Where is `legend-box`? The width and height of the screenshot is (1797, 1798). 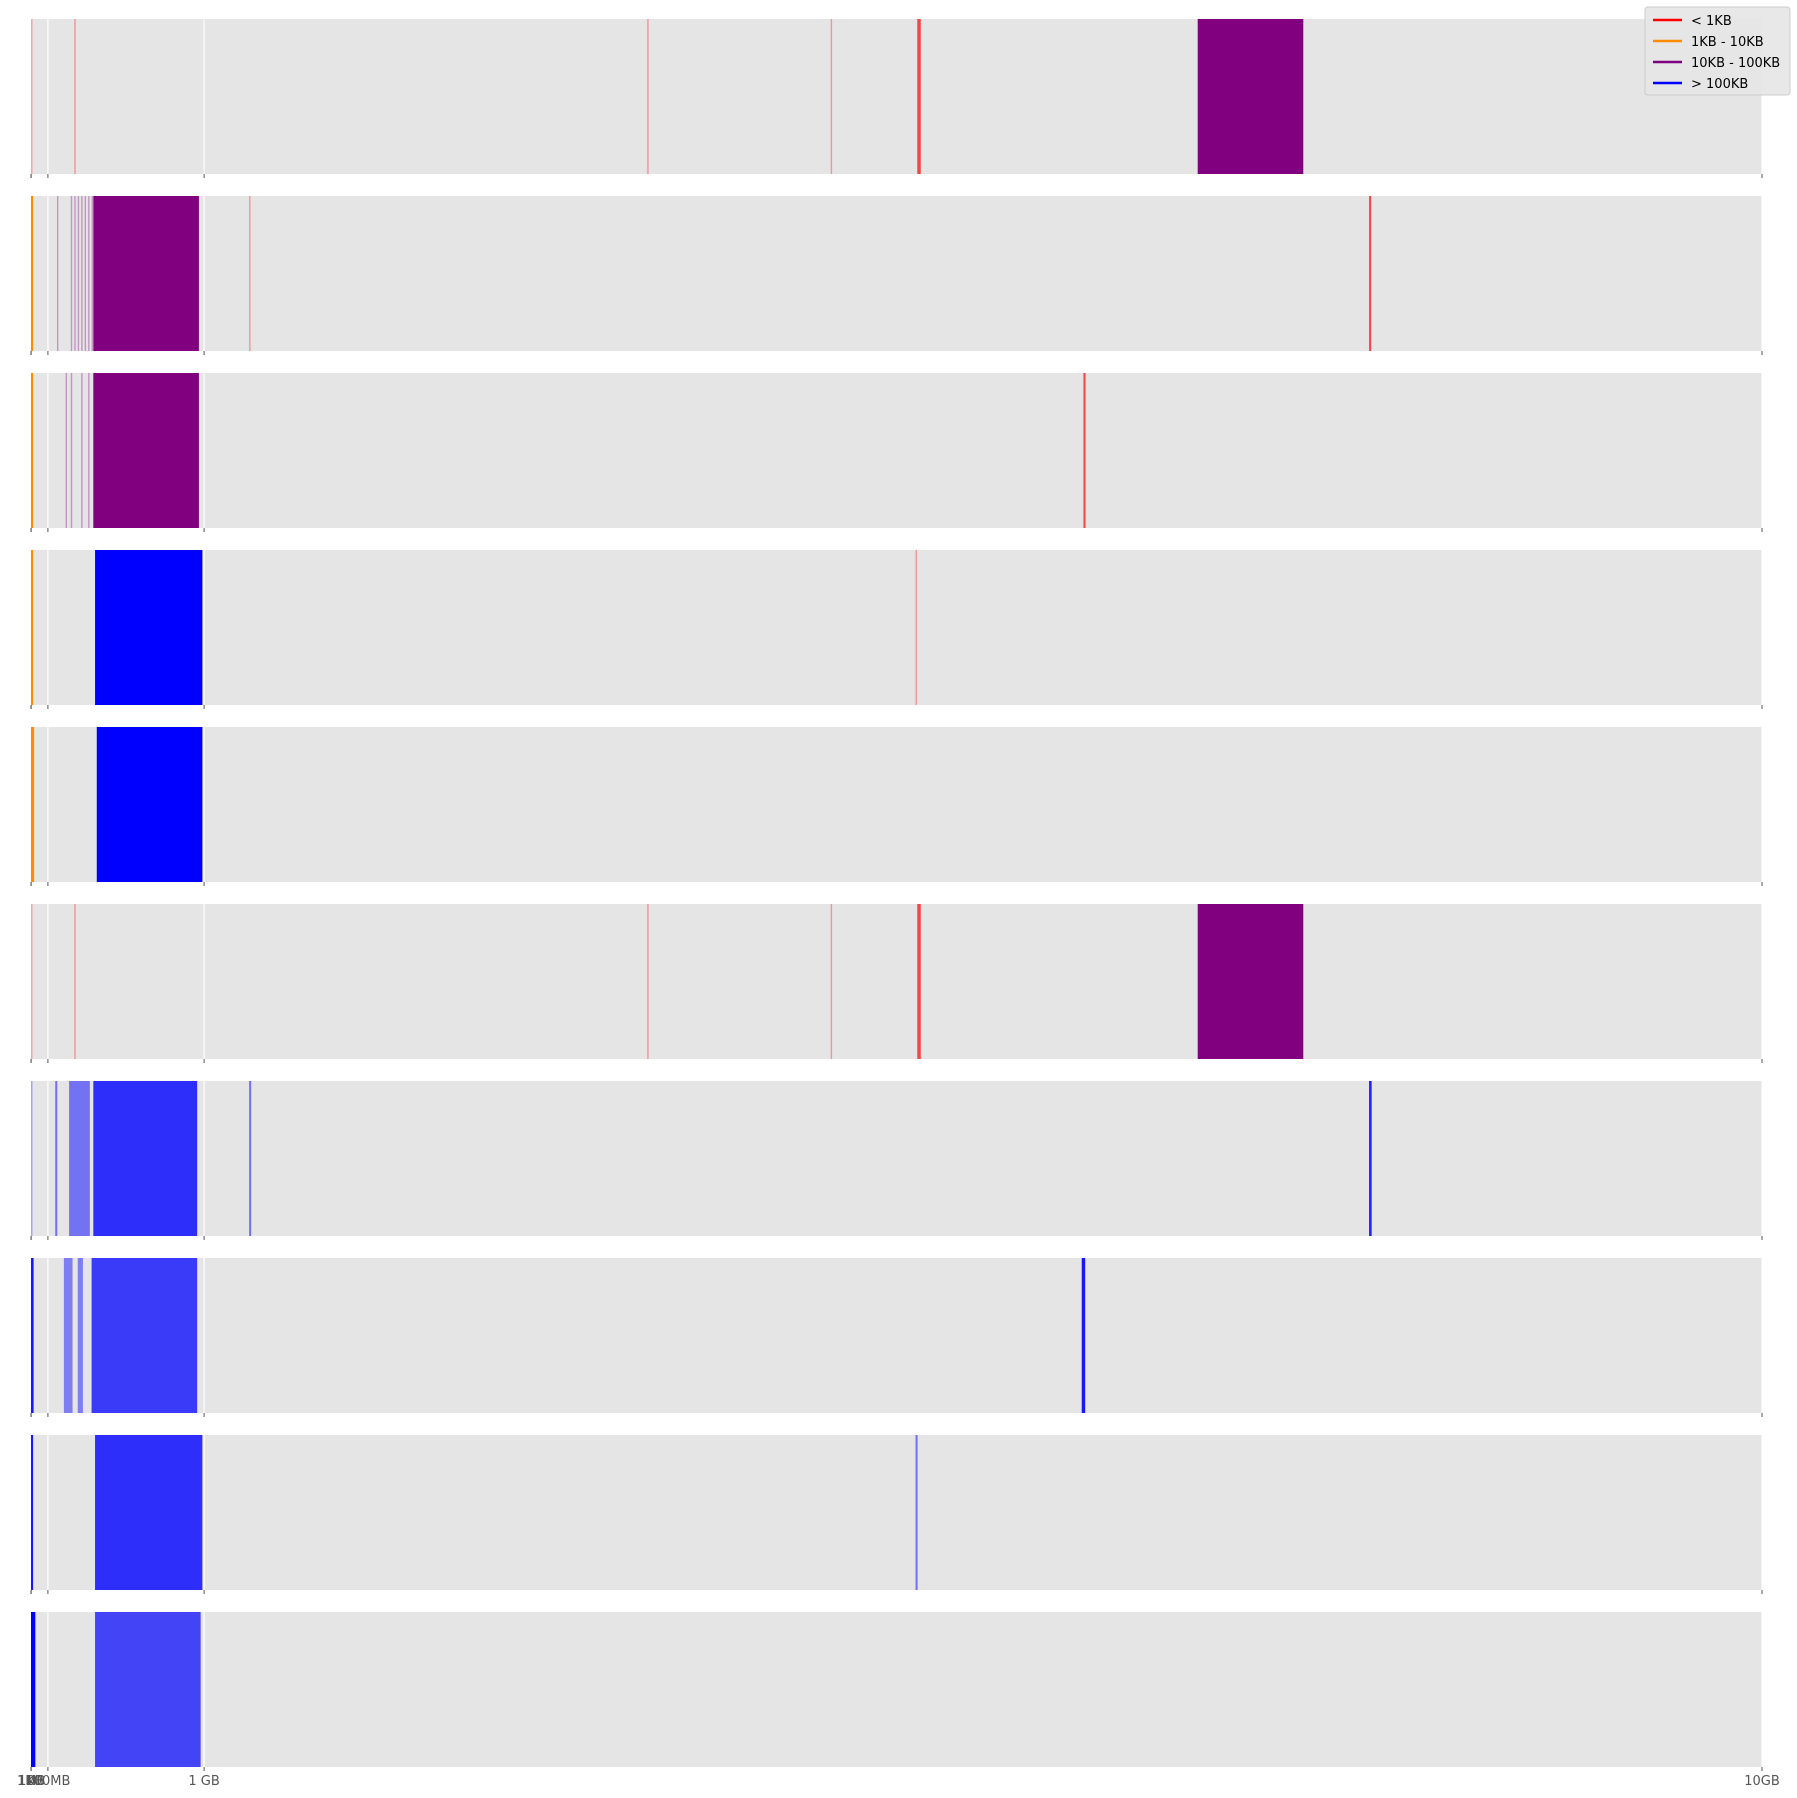
legend-box is located at coordinates (1717, 51).